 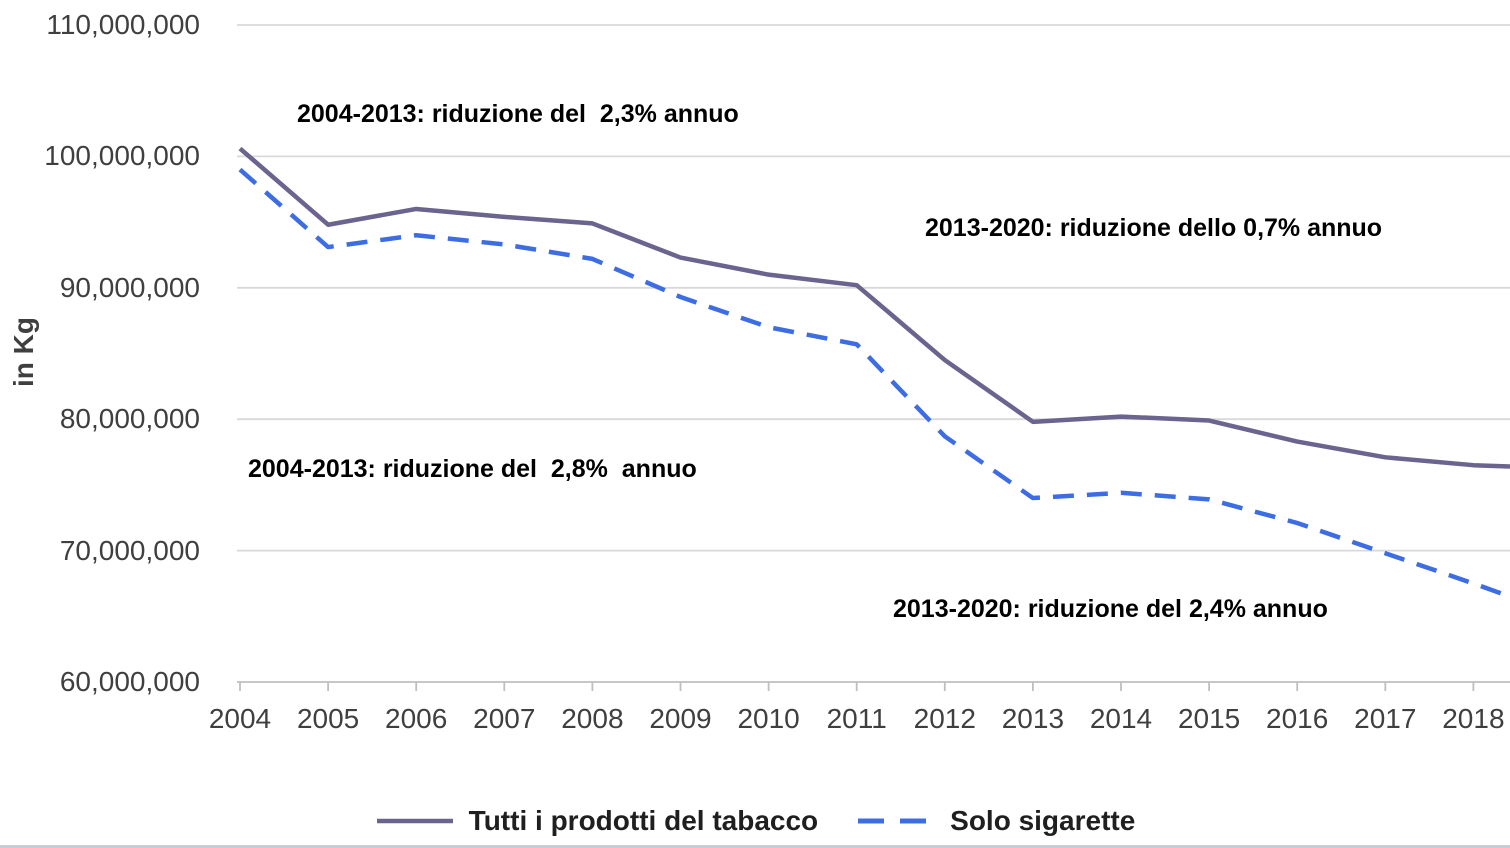 I want to click on legend-item-tutti_prodotti: Tutti i prodotti del tabacco, so click(x=596, y=821).